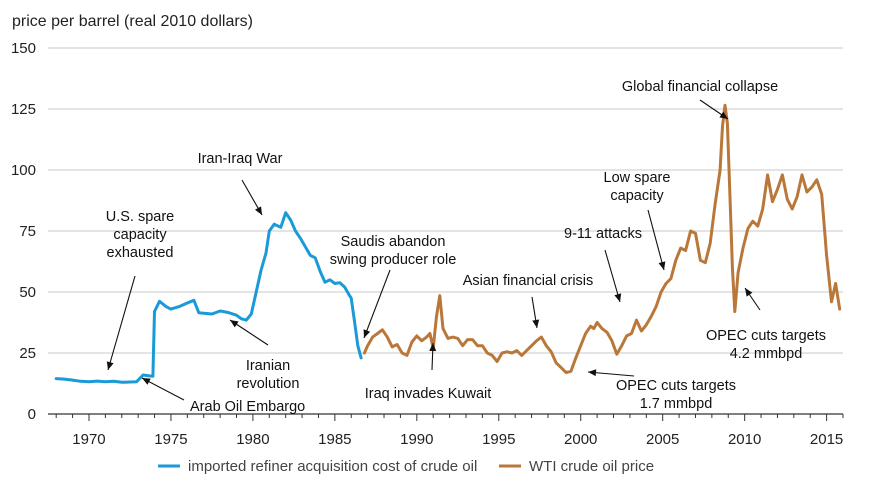  What do you see at coordinates (264, 355) in the screenshot?
I see `annotation: Iranian revolution` at bounding box center [264, 355].